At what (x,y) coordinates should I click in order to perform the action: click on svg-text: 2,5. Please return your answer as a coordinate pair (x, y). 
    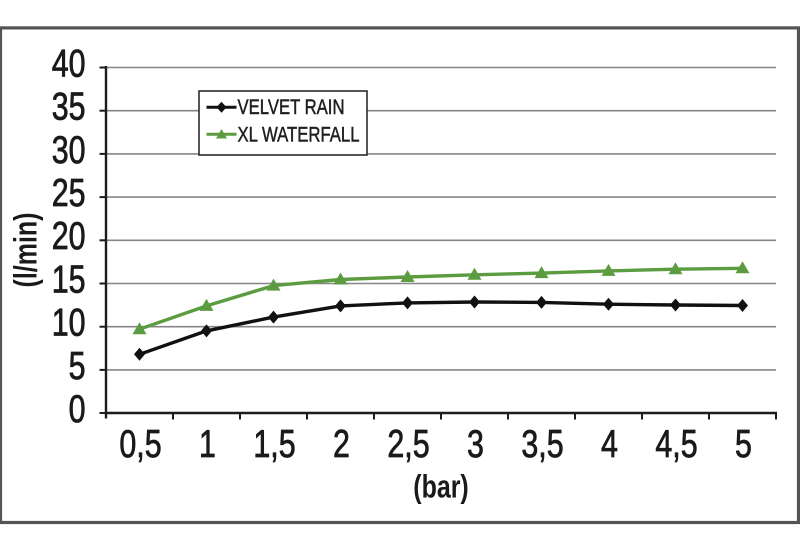
    Looking at the image, I should click on (408, 444).